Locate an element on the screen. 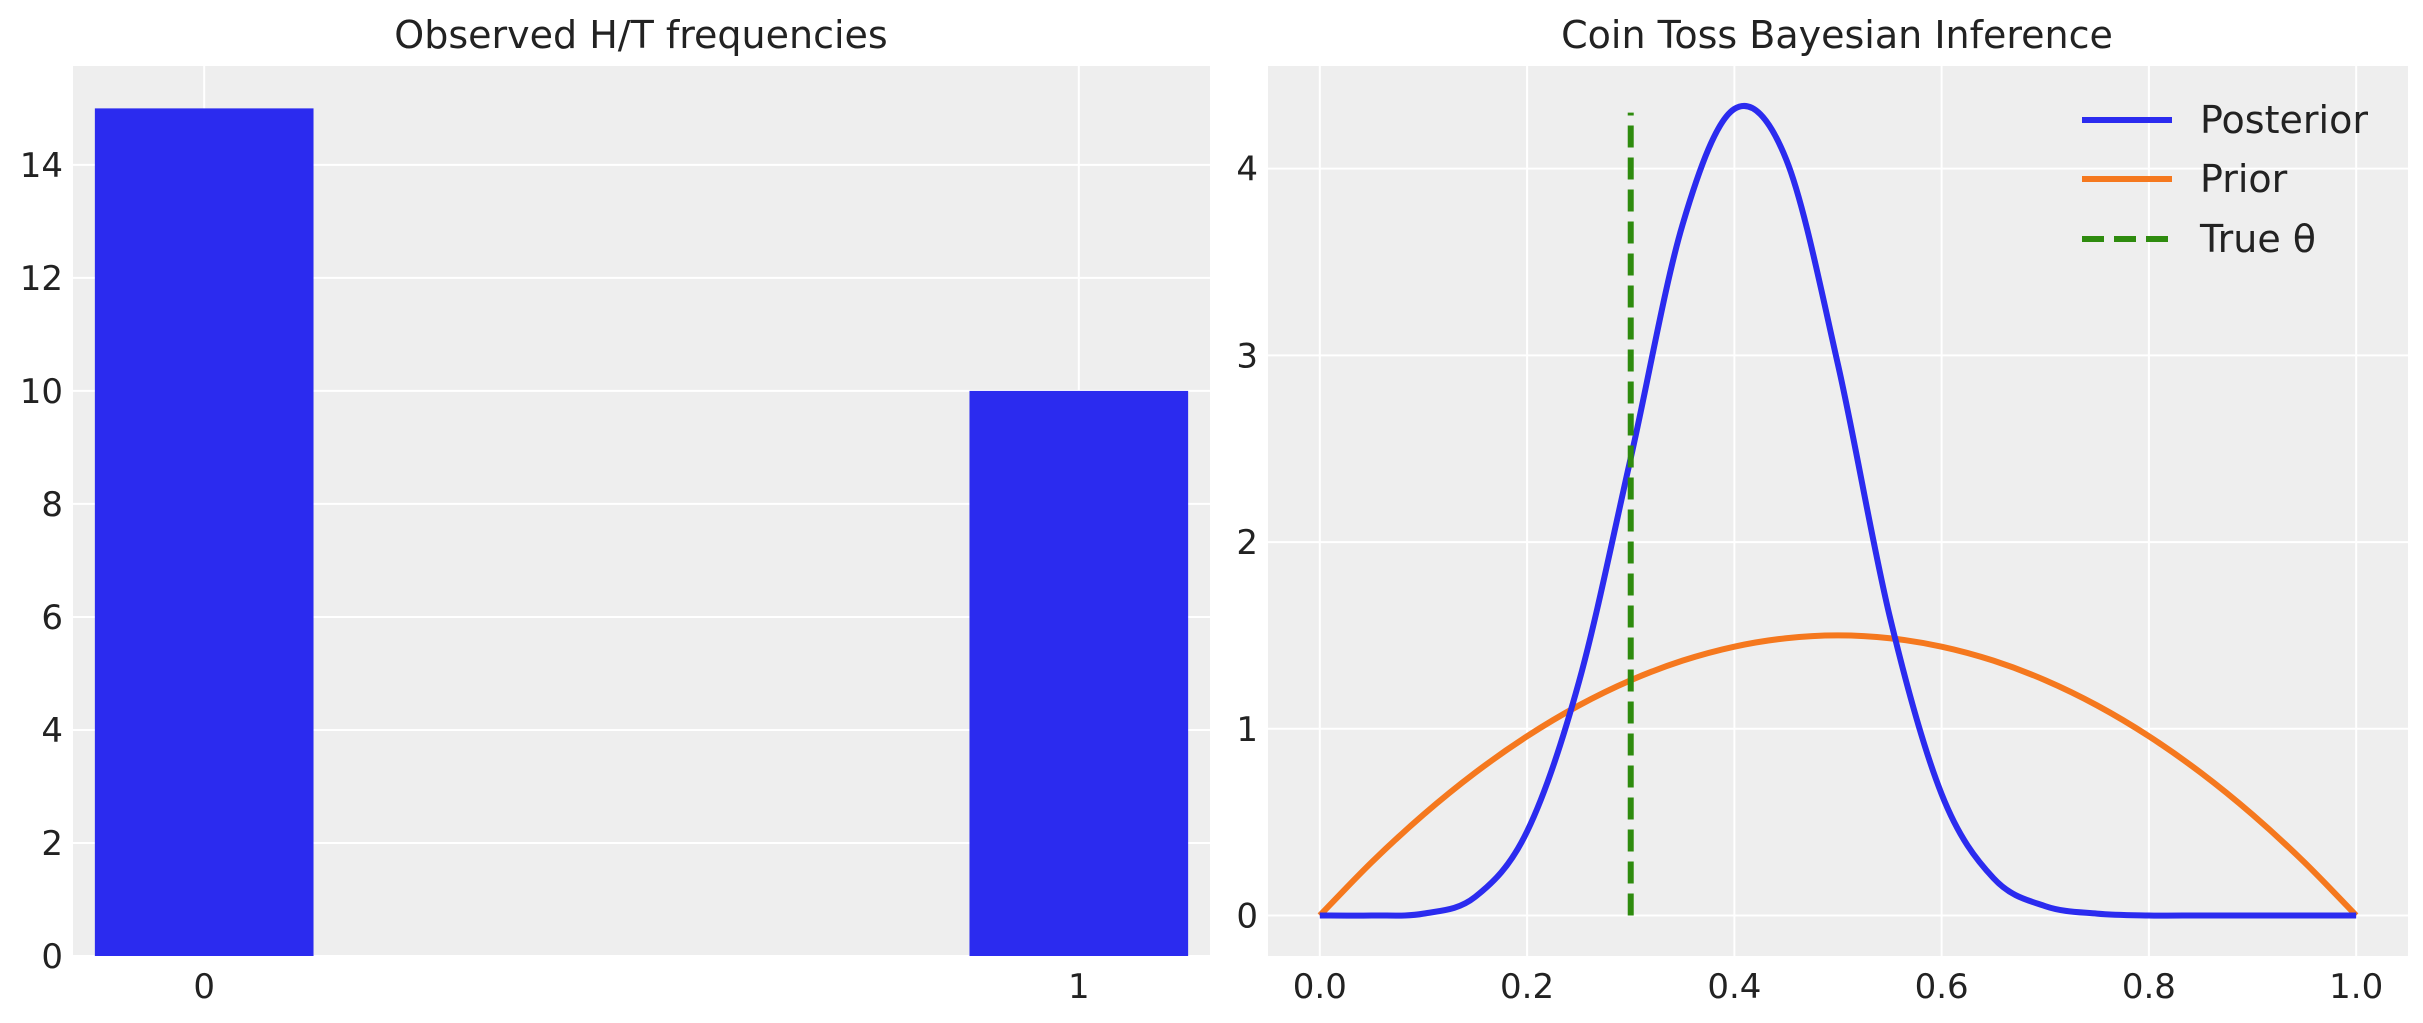 Image resolution: width=2423 pixels, height=1023 pixels. x-tick-label: 0.6 is located at coordinates (1942, 987).